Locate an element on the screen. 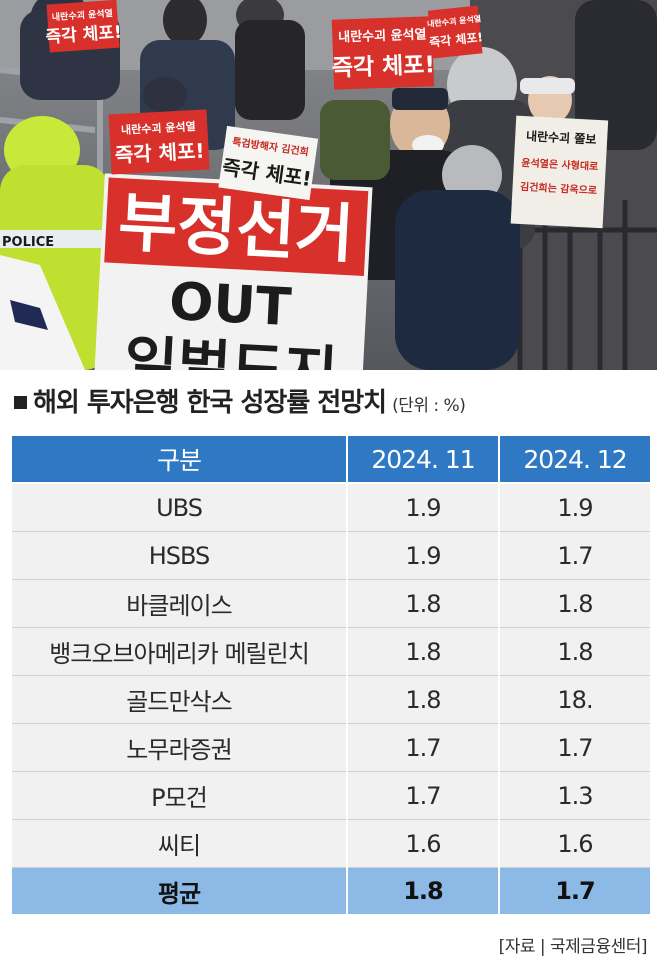 This screenshot has width=657, height=972. title-unit: (단위 : %) is located at coordinates (429, 406).